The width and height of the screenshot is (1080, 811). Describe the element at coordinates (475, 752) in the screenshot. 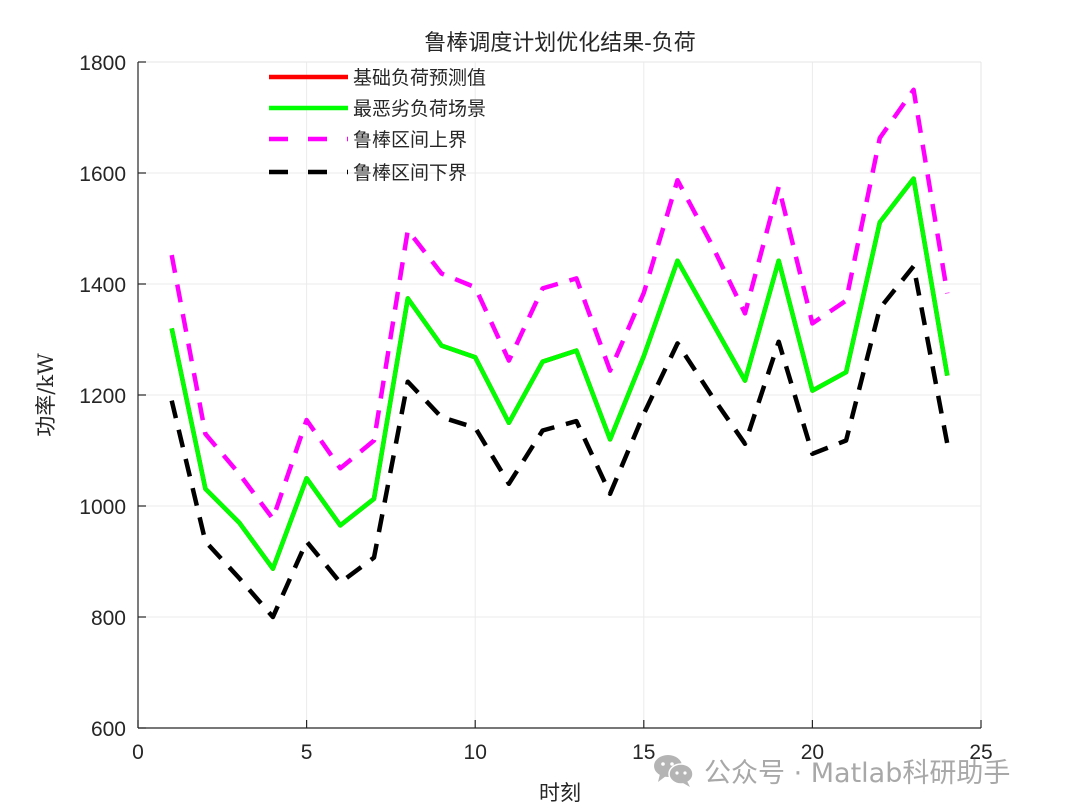

I see `x-tick-label: 10` at that location.